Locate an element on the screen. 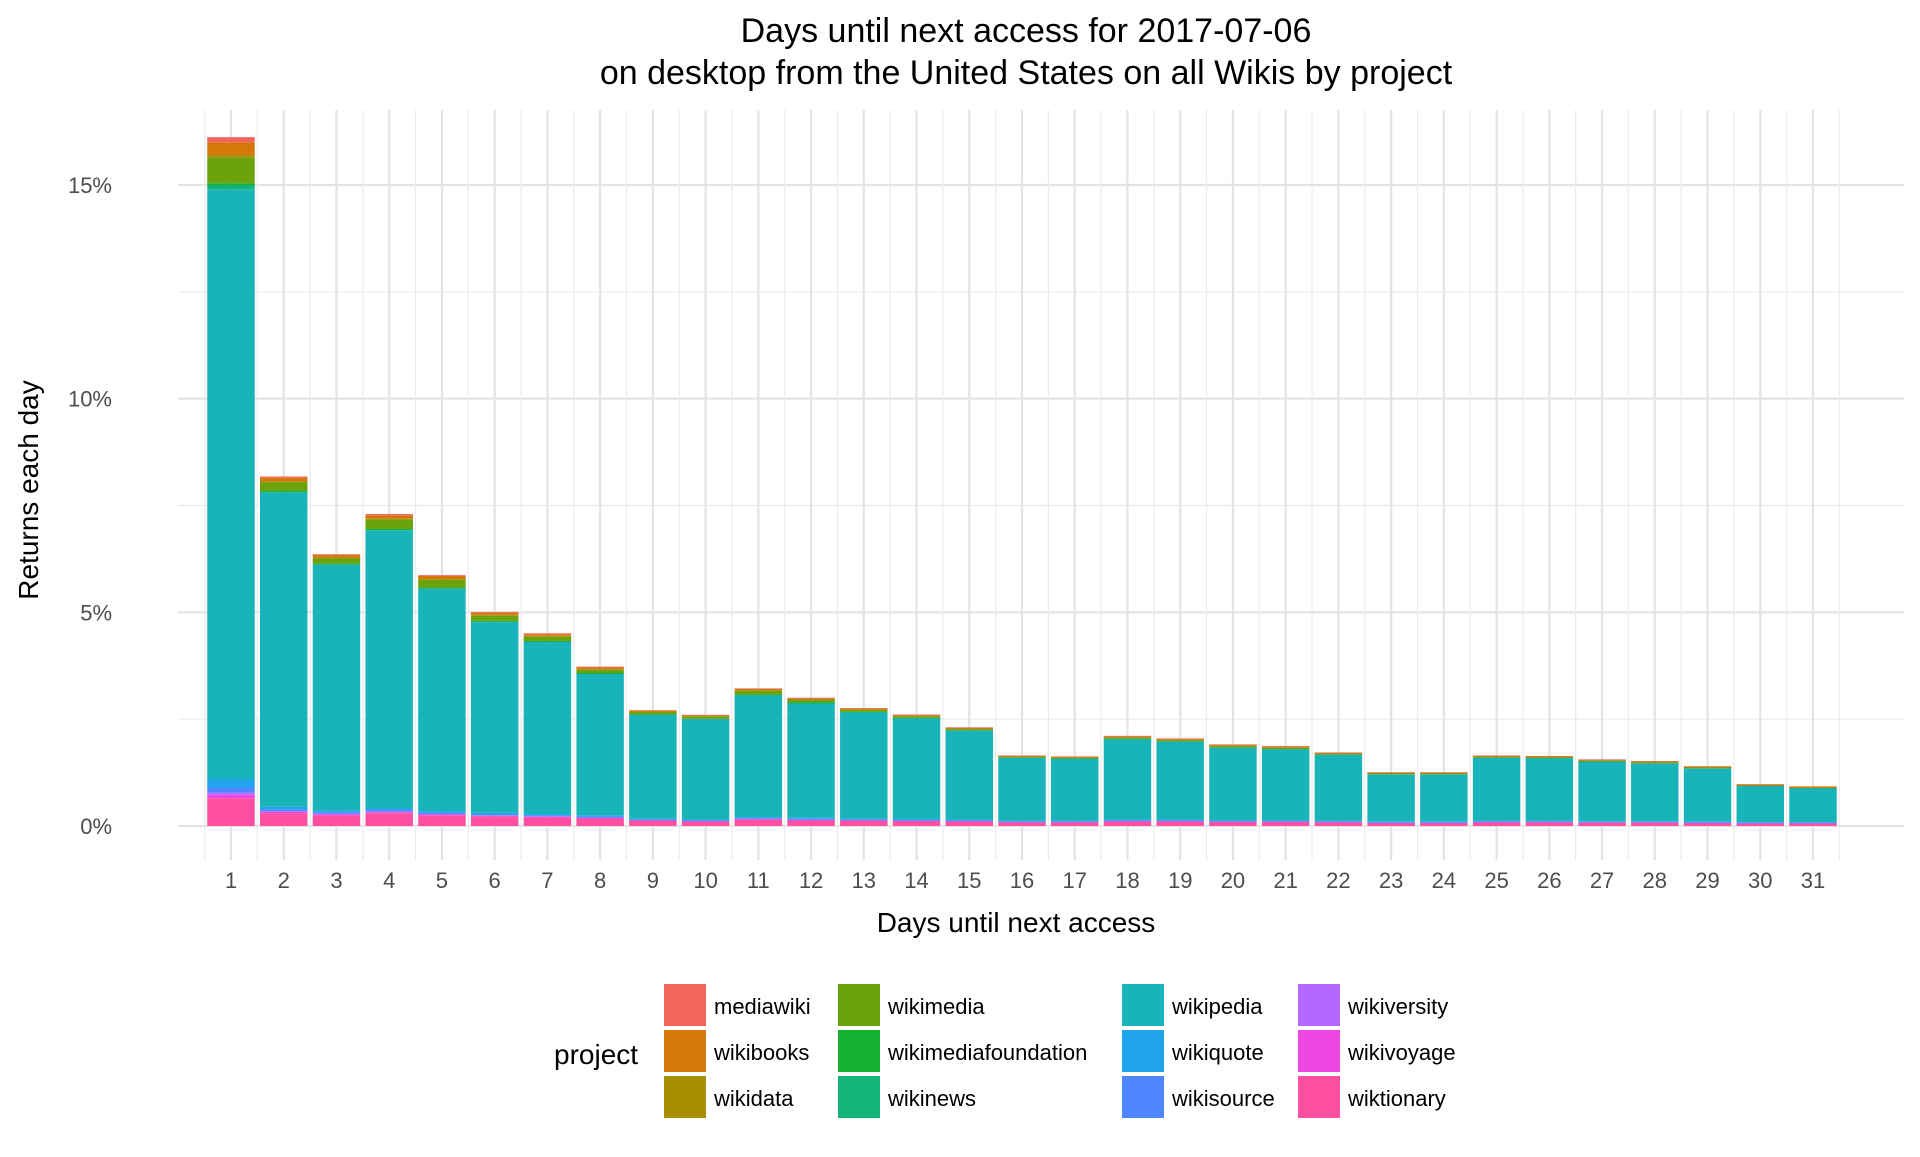 Image resolution: width=1920 pixels, height=1157 pixels. y-tick-label: 10% is located at coordinates (90, 399).